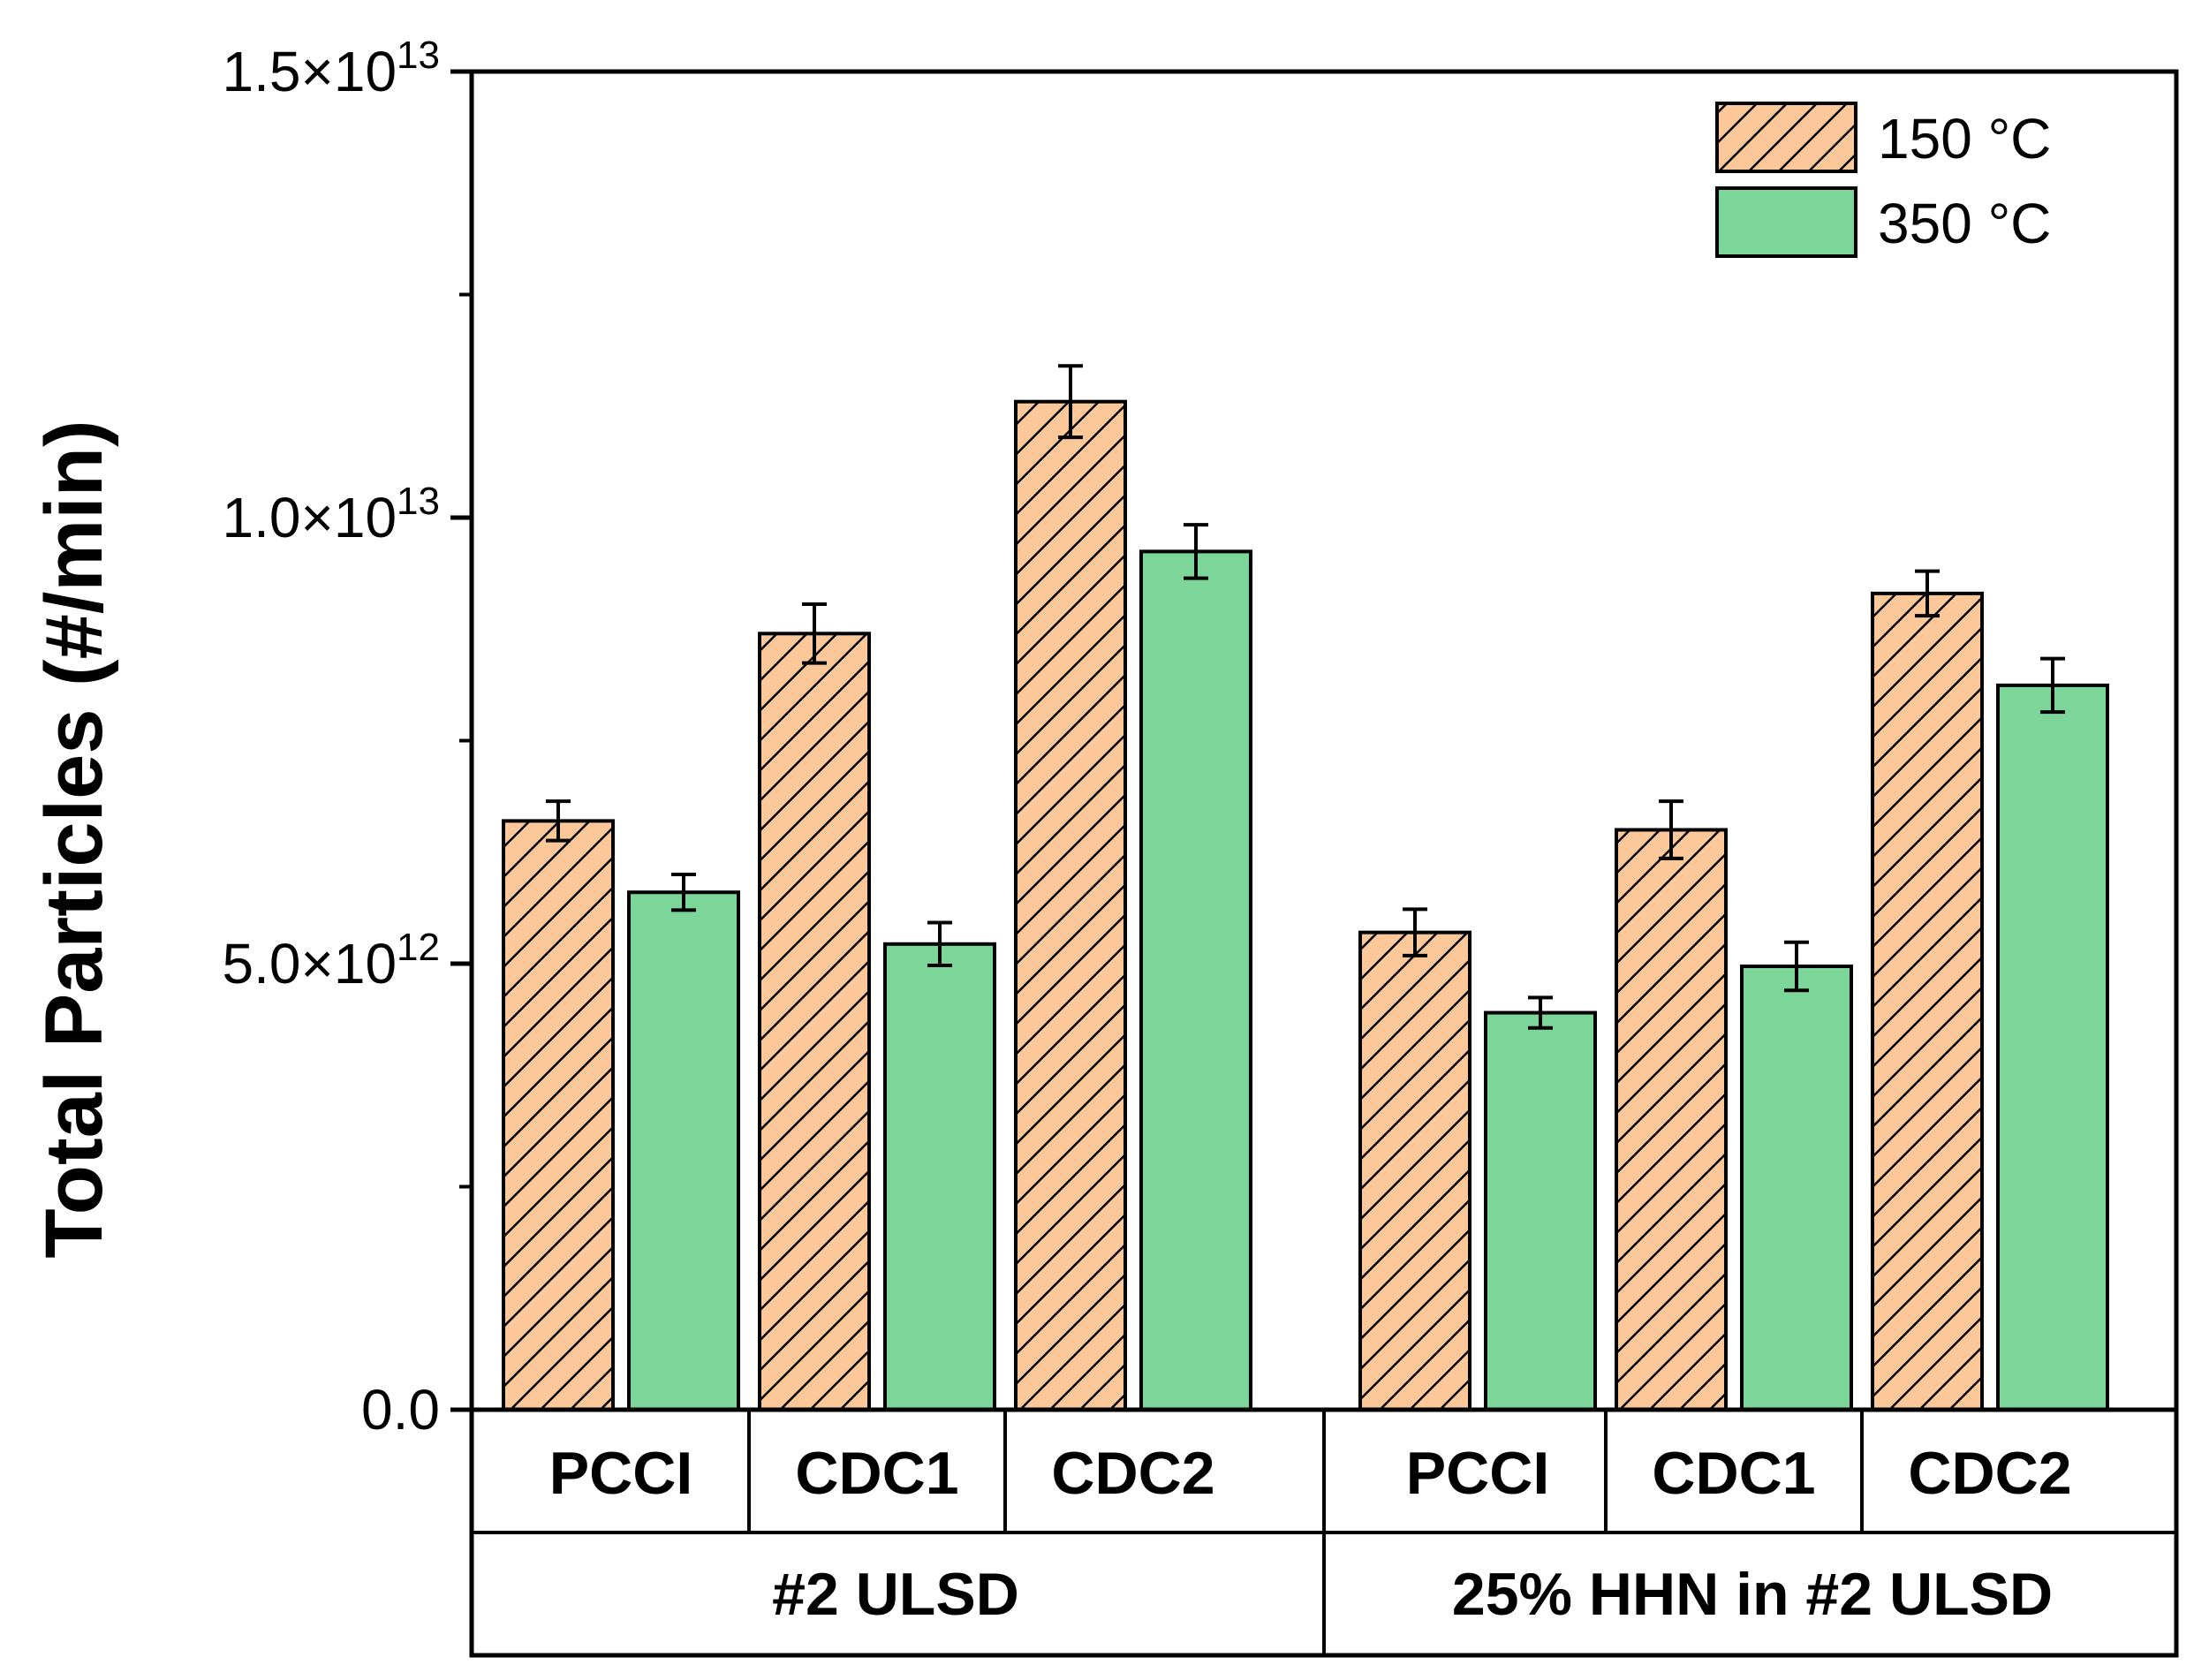 The image size is (2194, 1680). What do you see at coordinates (896, 1594) in the screenshot?
I see `group-label: #2 ULSD` at bounding box center [896, 1594].